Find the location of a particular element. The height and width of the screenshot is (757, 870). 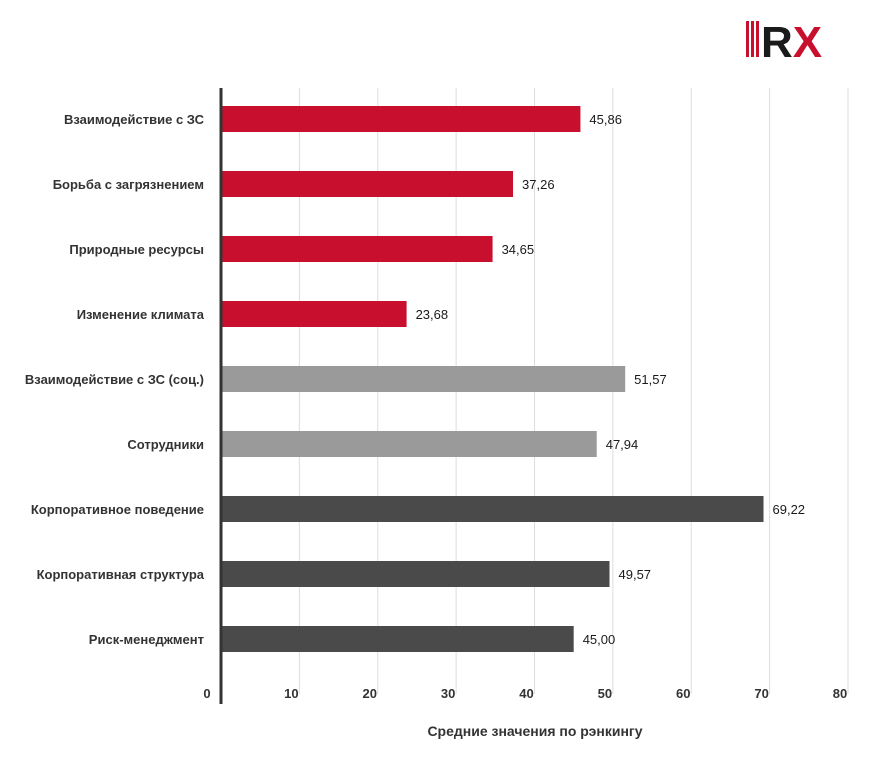

value-label: 47,94 is located at coordinates (622, 444).